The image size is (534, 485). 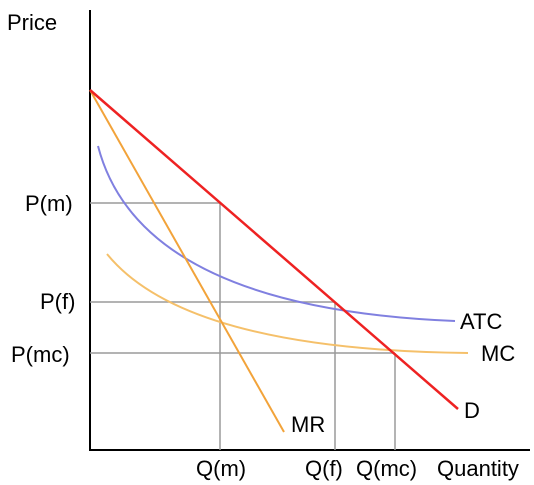 What do you see at coordinates (40, 354) in the screenshot?
I see `price-label-marginal-cost: P(mc)` at bounding box center [40, 354].